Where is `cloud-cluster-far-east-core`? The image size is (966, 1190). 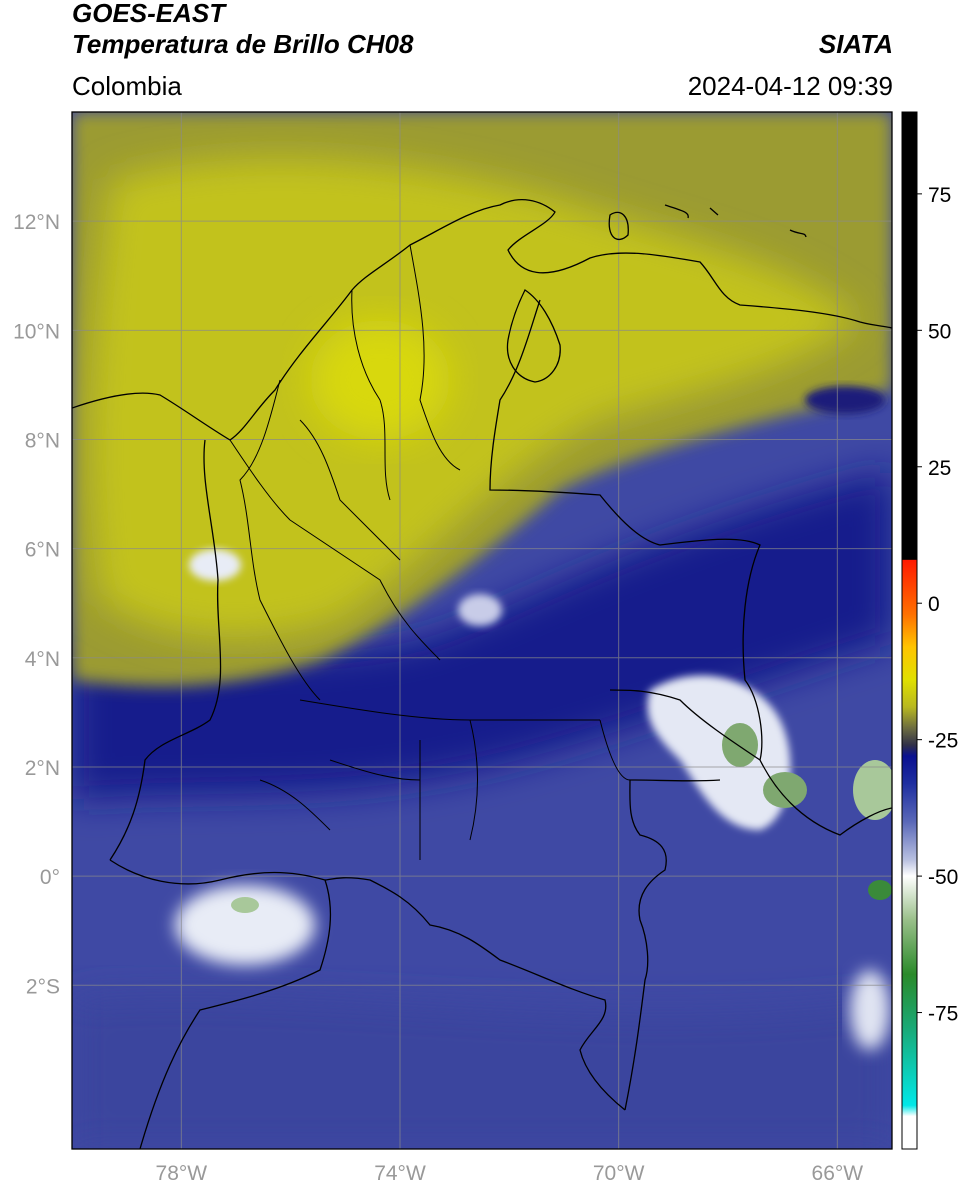
cloud-cluster-far-east-core is located at coordinates (880, 890).